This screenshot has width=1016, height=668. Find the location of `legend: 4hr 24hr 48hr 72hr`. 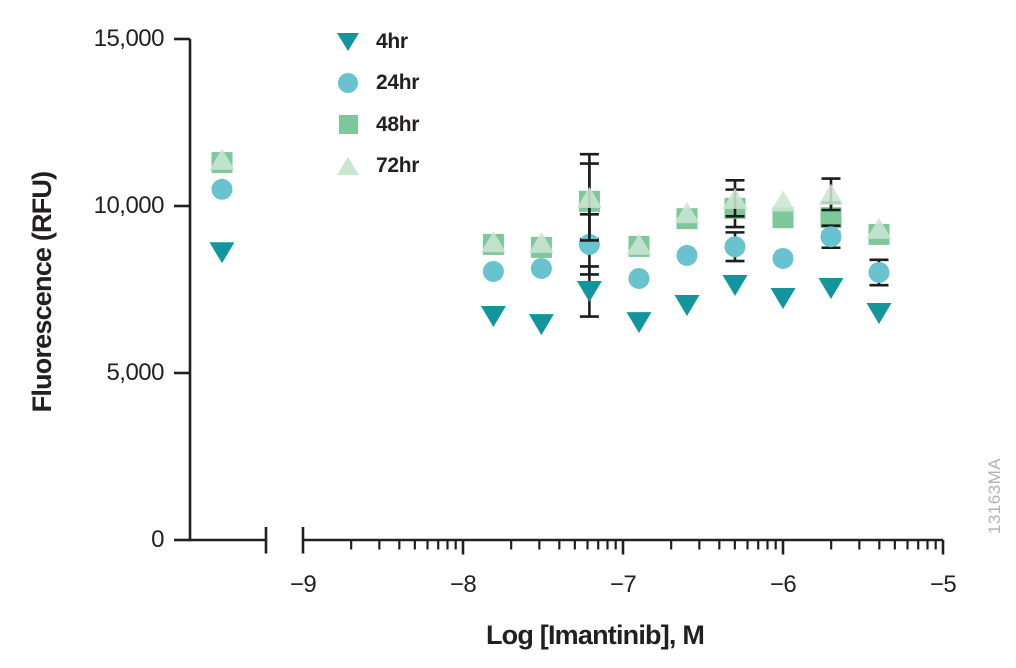

legend: 4hr 24hr 48hr 72hr is located at coordinates (376, 104).